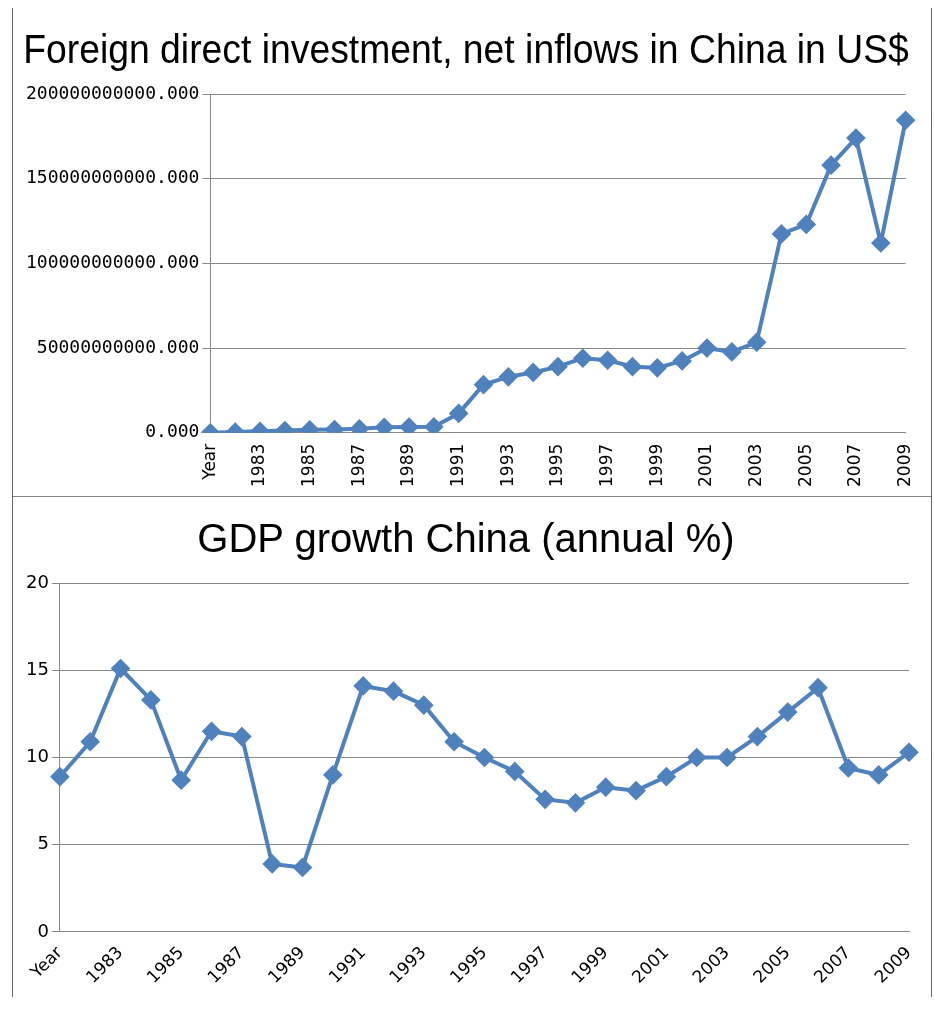 Image resolution: width=934 pixels, height=1012 pixels. What do you see at coordinates (606, 465) in the screenshot?
I see `x-tick-label: 1997` at bounding box center [606, 465].